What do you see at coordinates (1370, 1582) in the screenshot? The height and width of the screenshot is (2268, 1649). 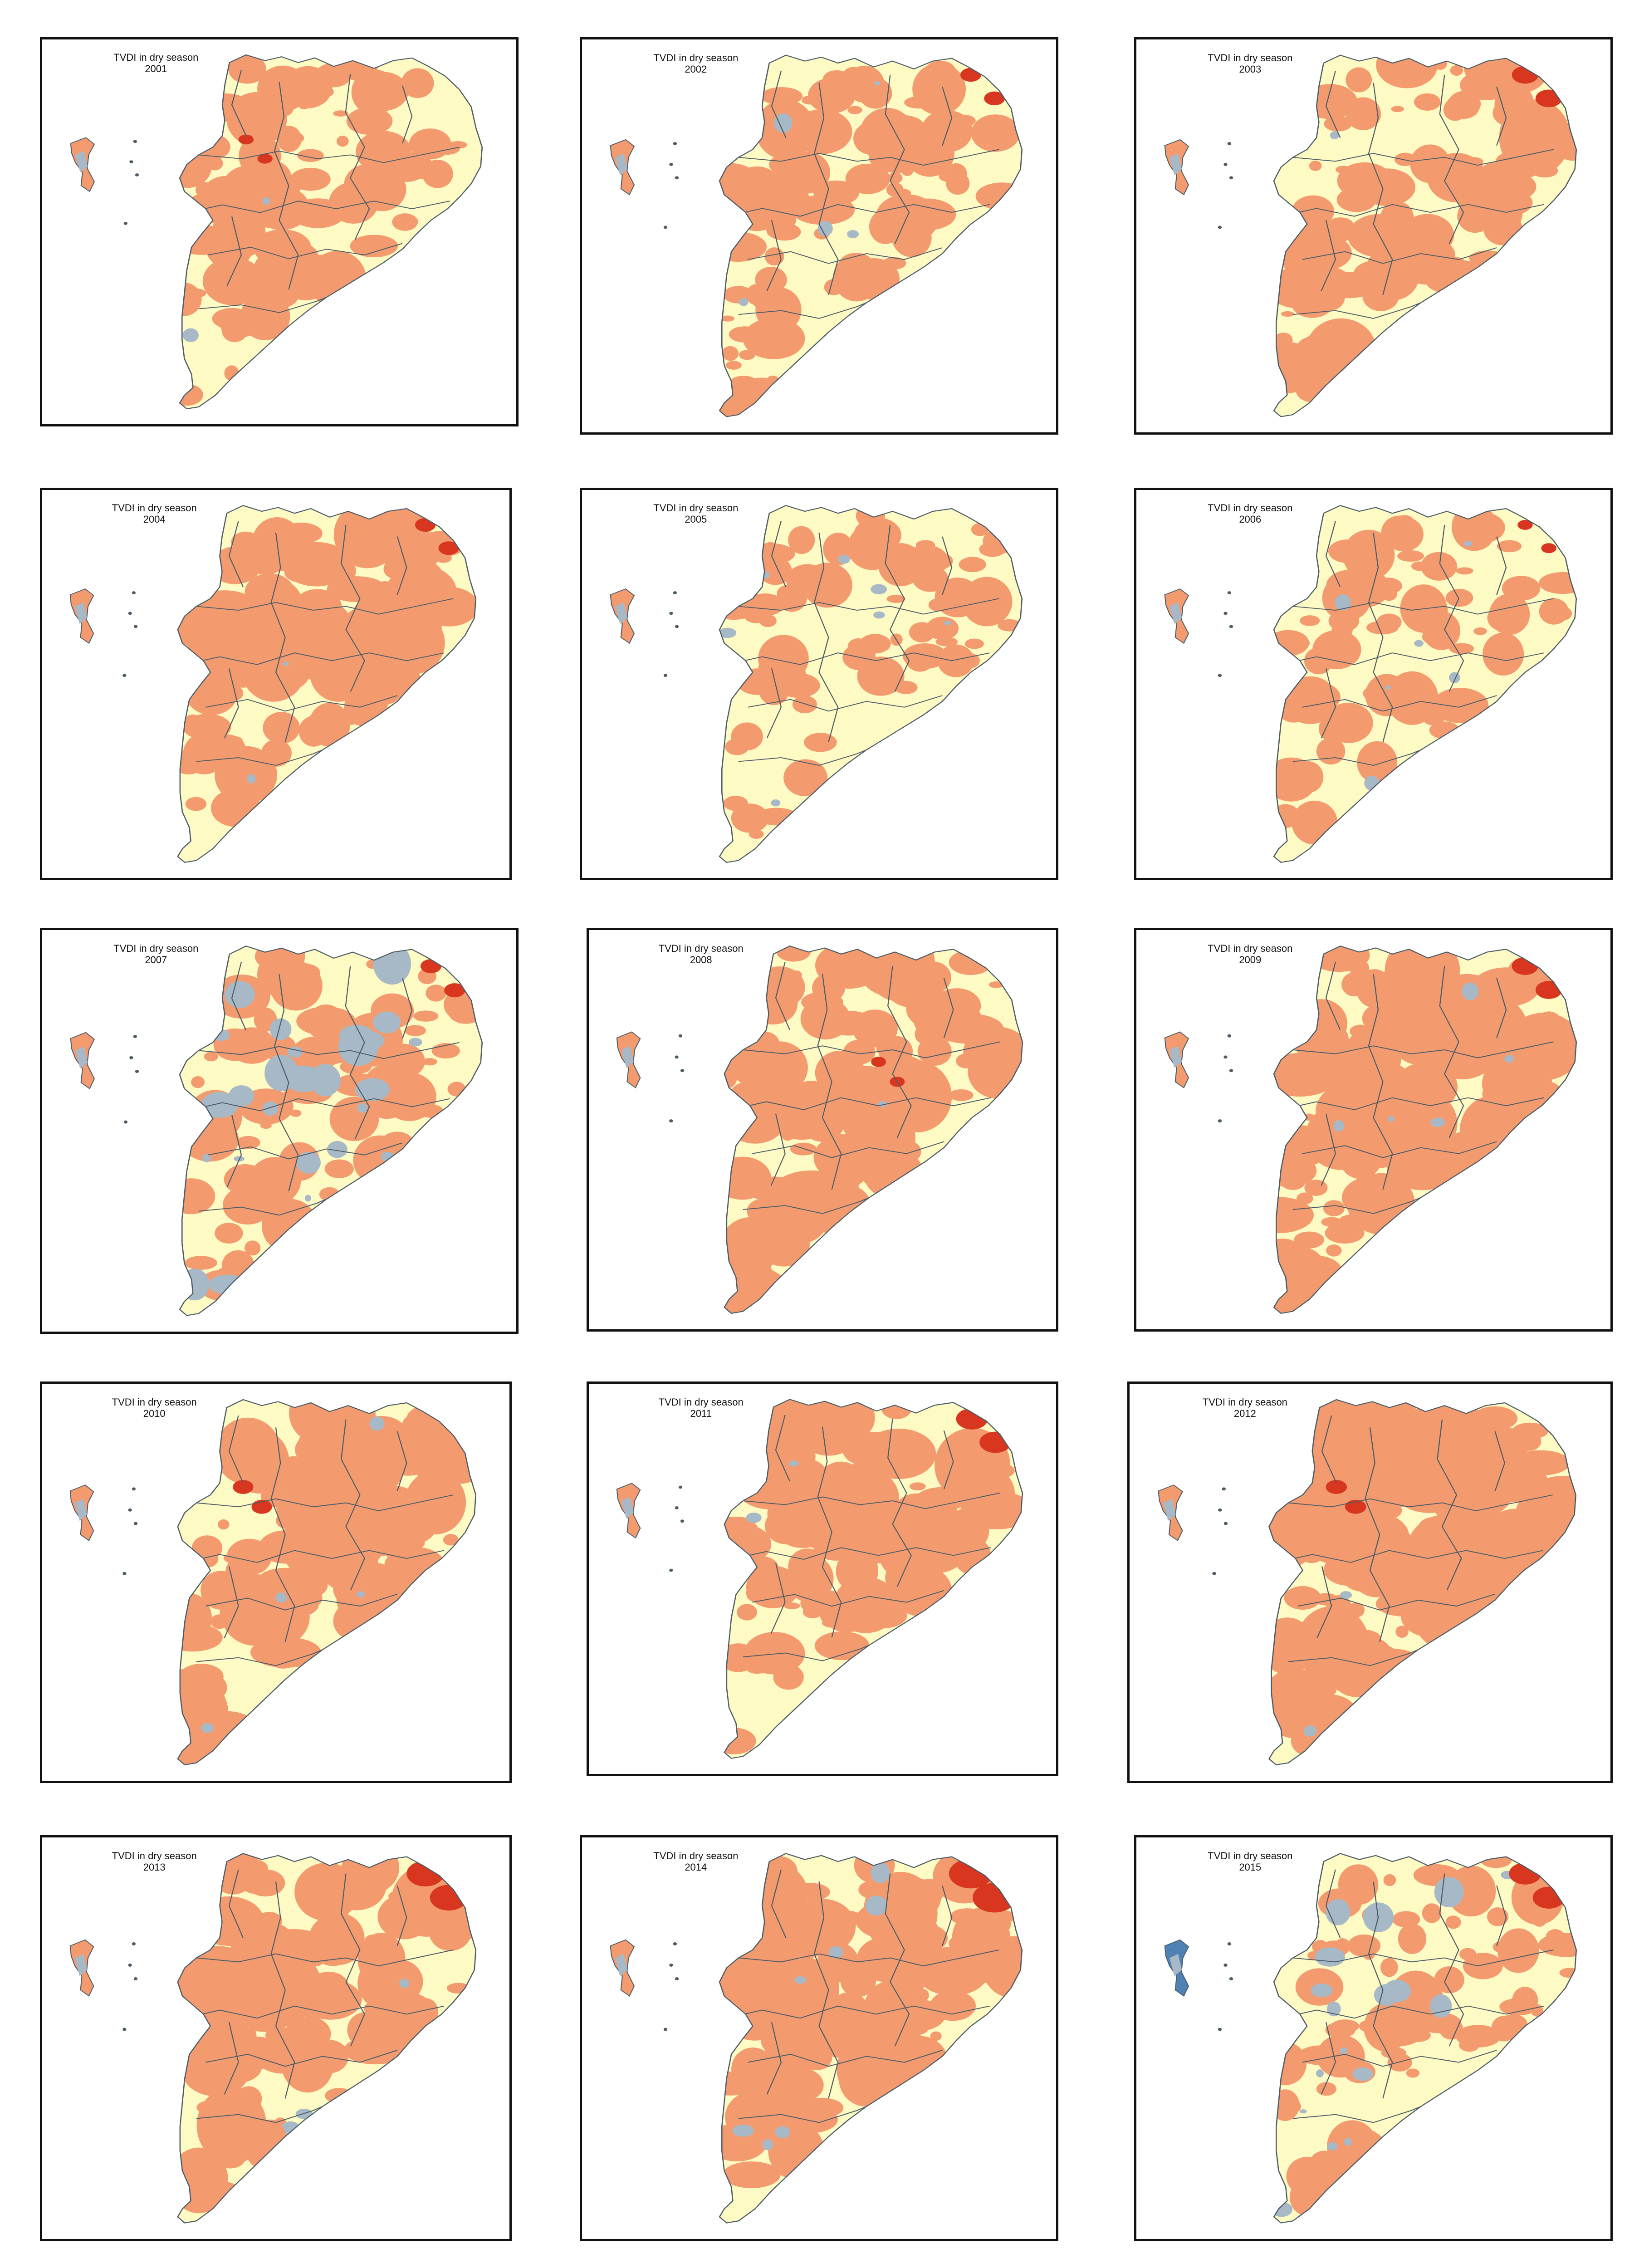 I see `map-panel-2012: TVDI in dry season 2012` at bounding box center [1370, 1582].